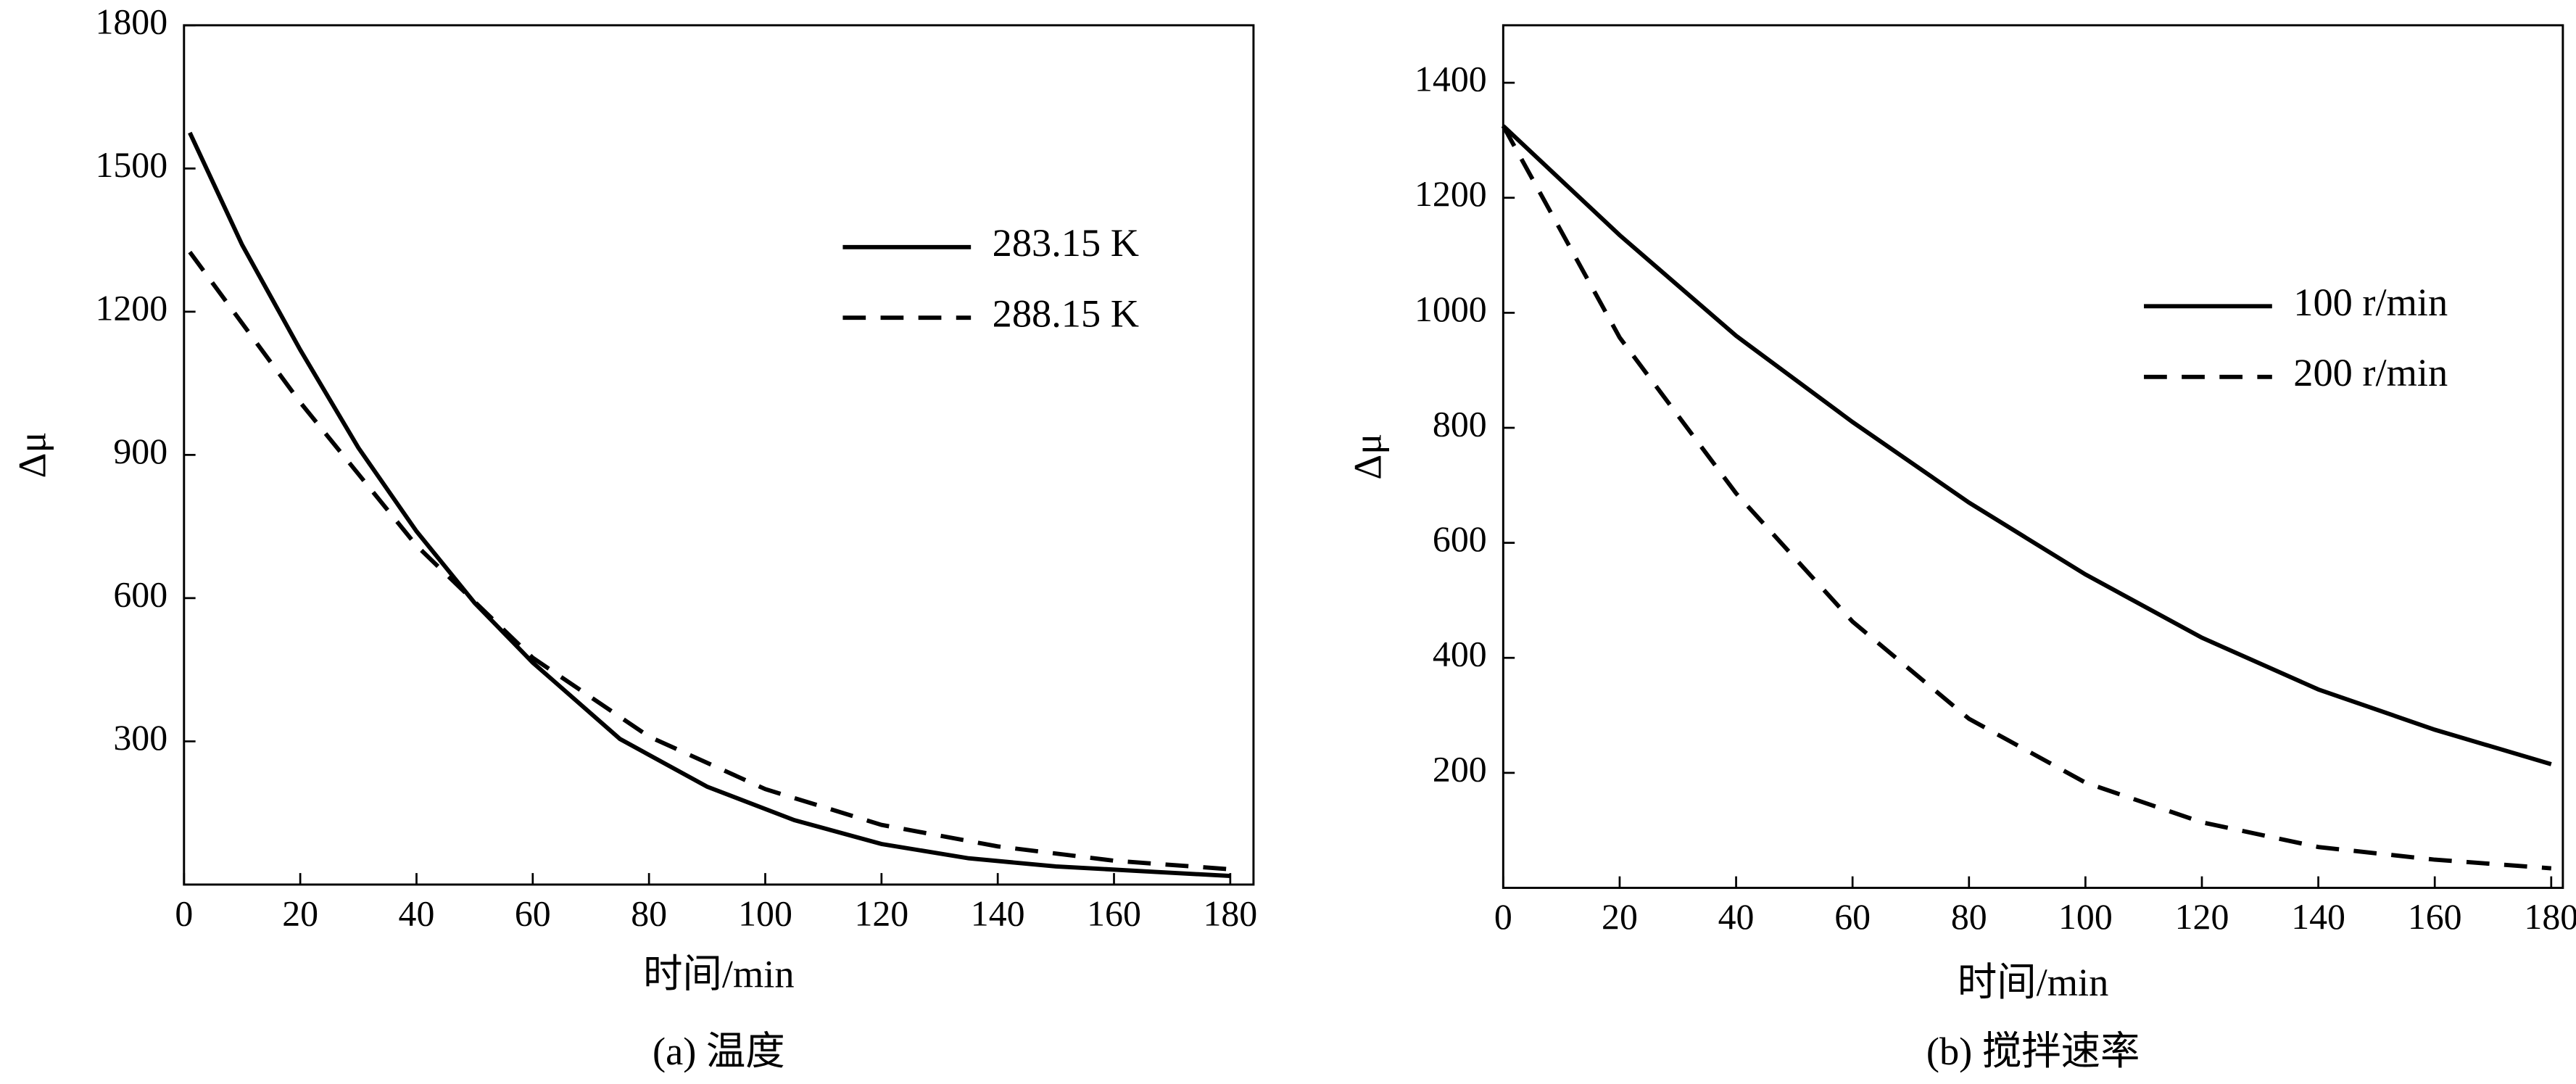  What do you see at coordinates (140, 738) in the screenshot?
I see `y-tick-label: 300` at bounding box center [140, 738].